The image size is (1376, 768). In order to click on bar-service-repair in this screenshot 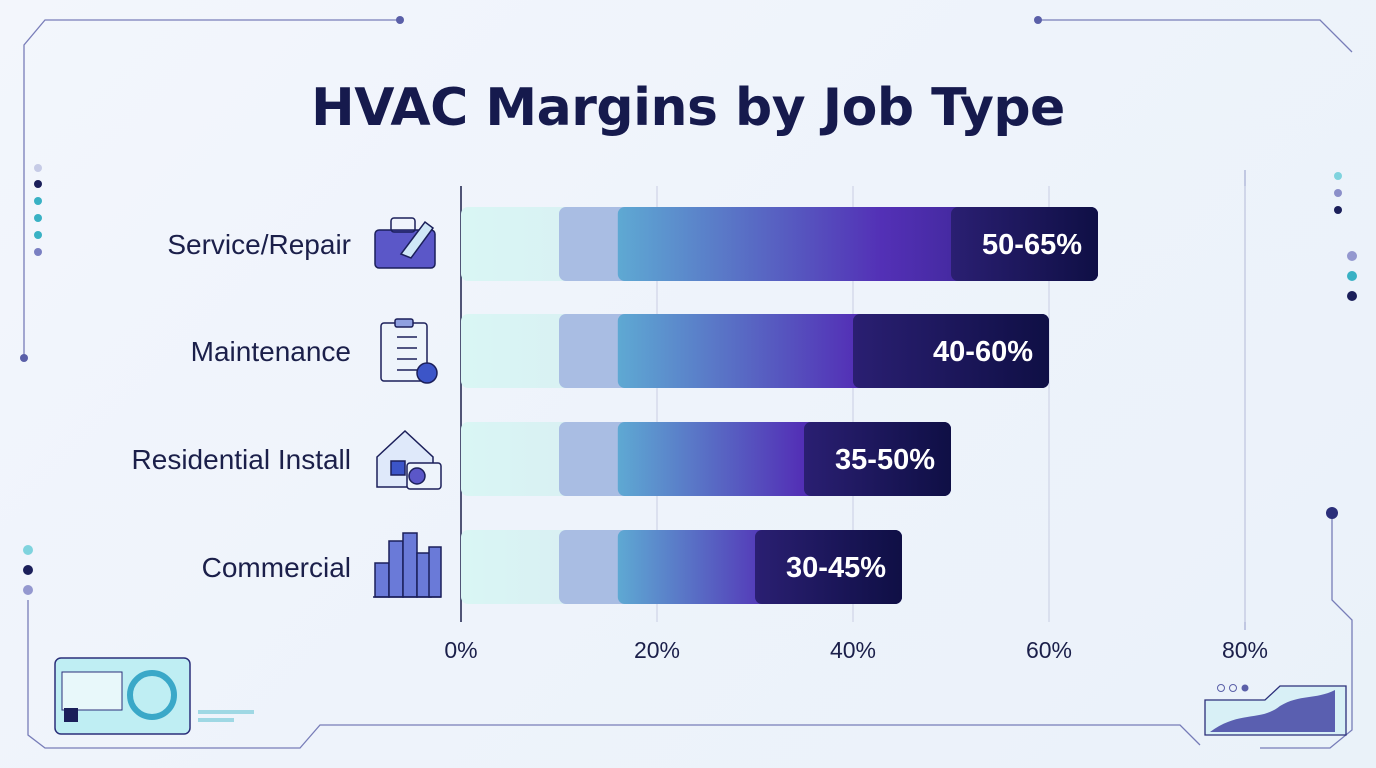, I will do `click(779, 244)`.